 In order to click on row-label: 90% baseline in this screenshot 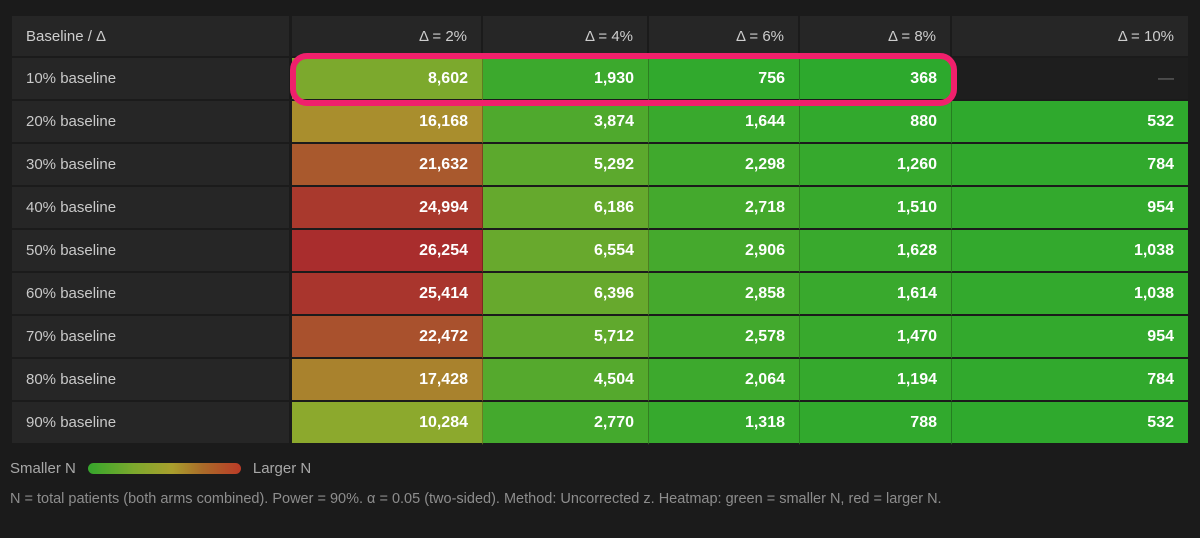, I will do `click(152, 423)`.